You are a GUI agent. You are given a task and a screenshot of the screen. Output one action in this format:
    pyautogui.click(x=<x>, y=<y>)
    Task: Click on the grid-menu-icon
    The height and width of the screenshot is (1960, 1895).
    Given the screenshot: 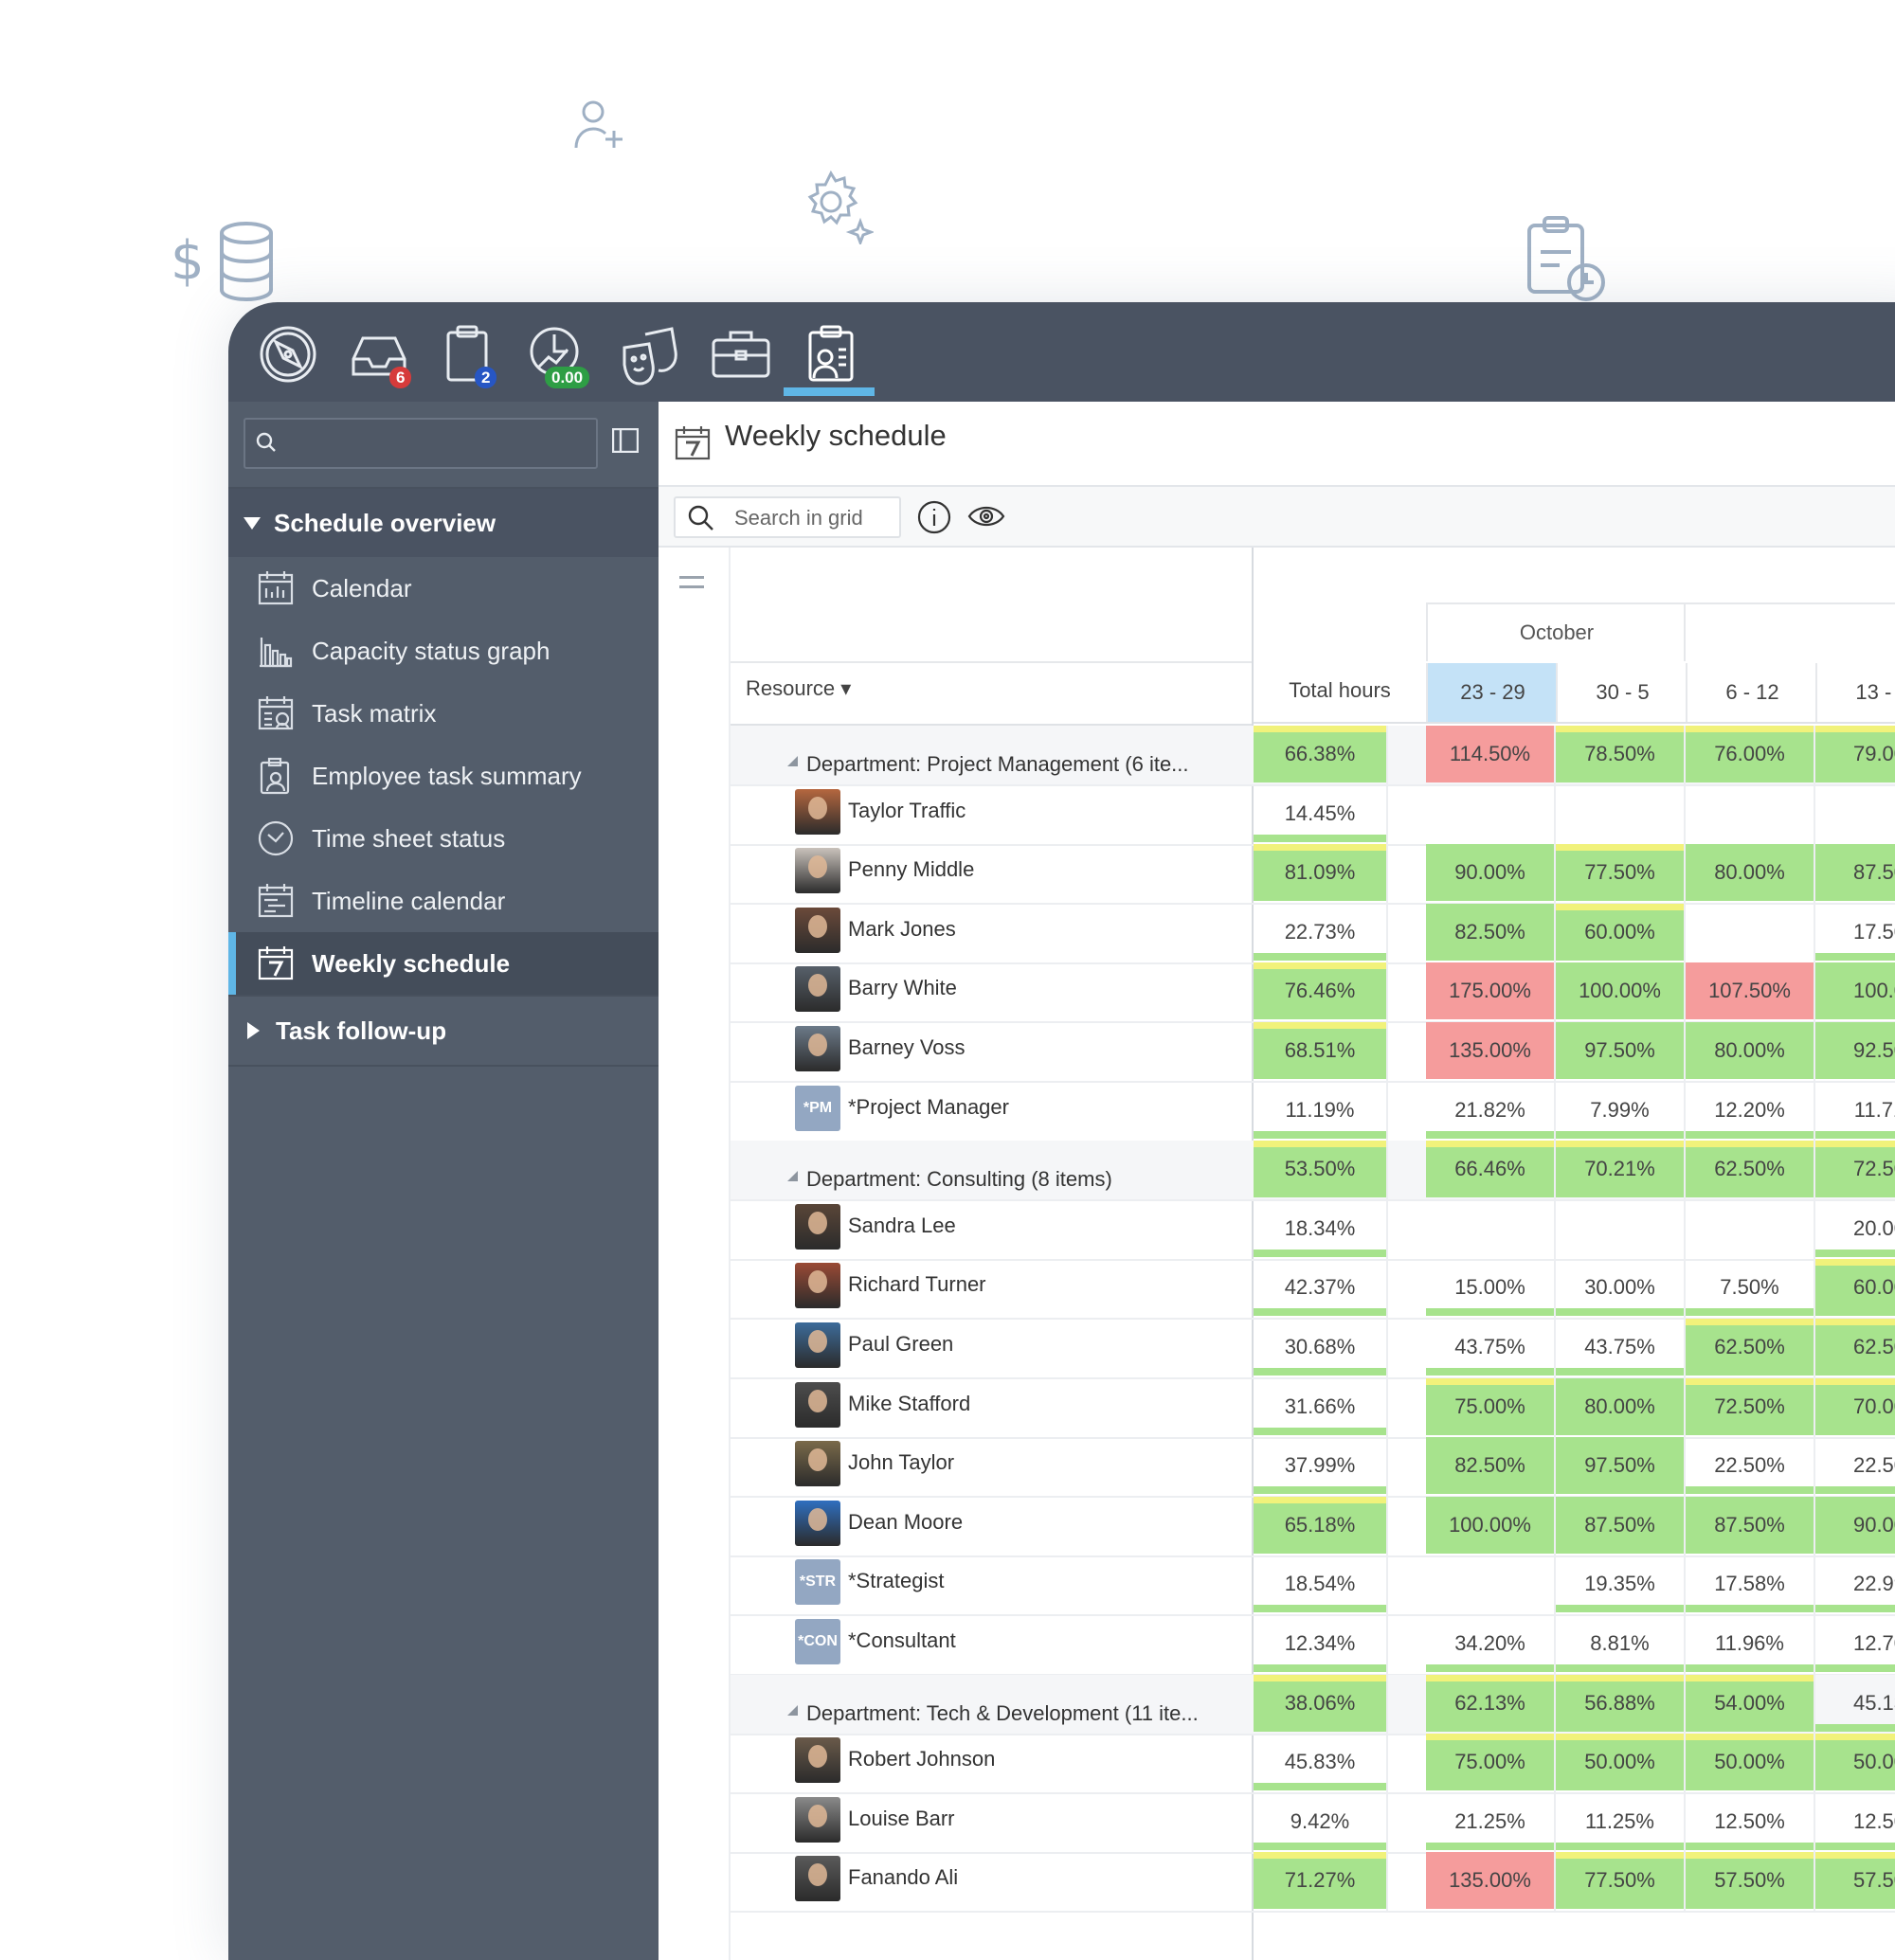 What is the action you would take?
    pyautogui.click(x=692, y=585)
    